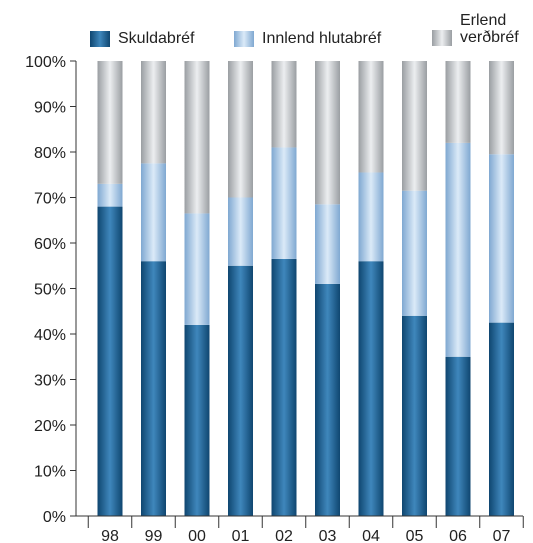 This screenshot has width=533, height=543. I want to click on y-tick-label: 100%, so click(45, 62).